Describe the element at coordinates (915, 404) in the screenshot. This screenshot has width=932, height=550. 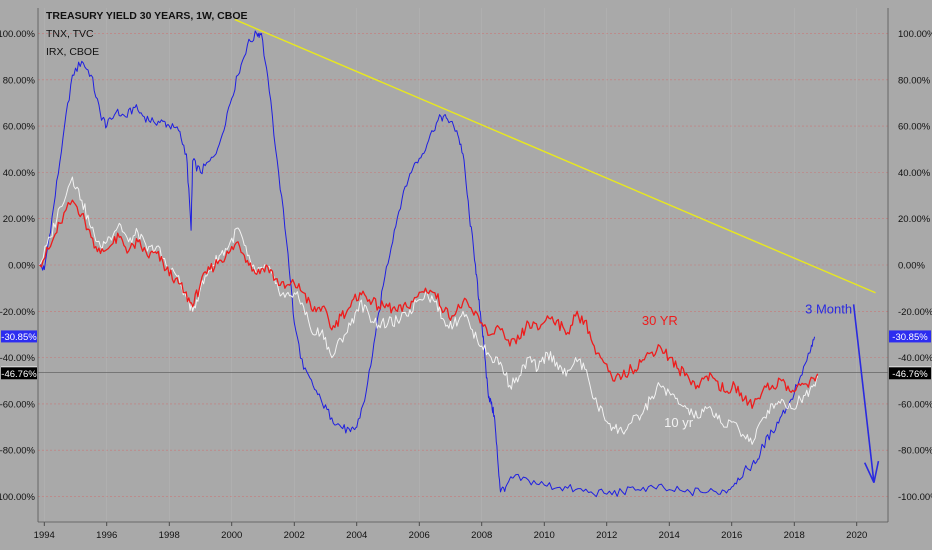
I see `y-tick-label-right: -60.00%` at that location.